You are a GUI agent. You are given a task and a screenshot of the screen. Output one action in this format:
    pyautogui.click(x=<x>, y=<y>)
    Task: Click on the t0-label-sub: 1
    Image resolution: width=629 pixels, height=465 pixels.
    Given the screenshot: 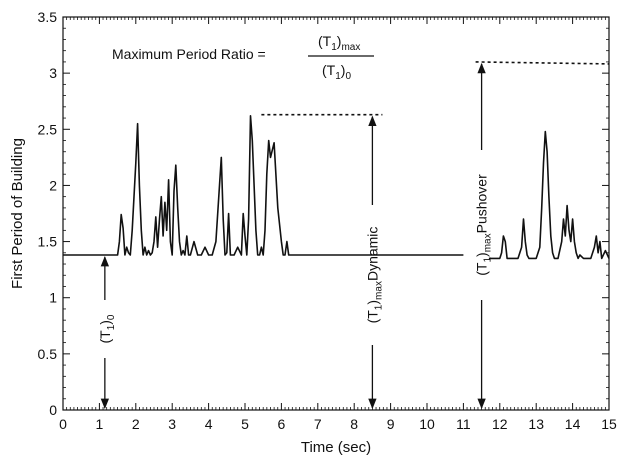 What is the action you would take?
    pyautogui.click(x=111, y=327)
    